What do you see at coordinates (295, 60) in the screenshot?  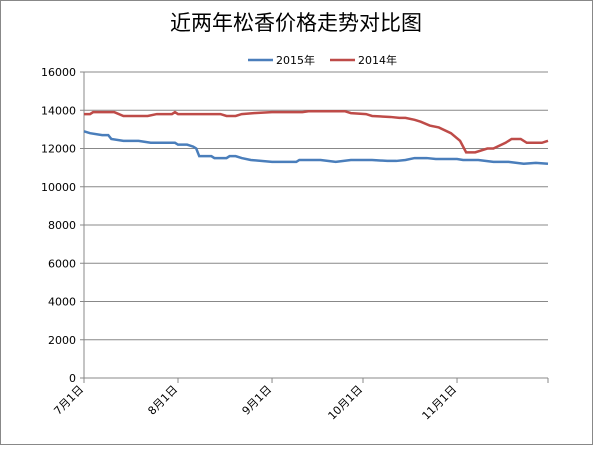 I see `legend-label: 2015年` at bounding box center [295, 60].